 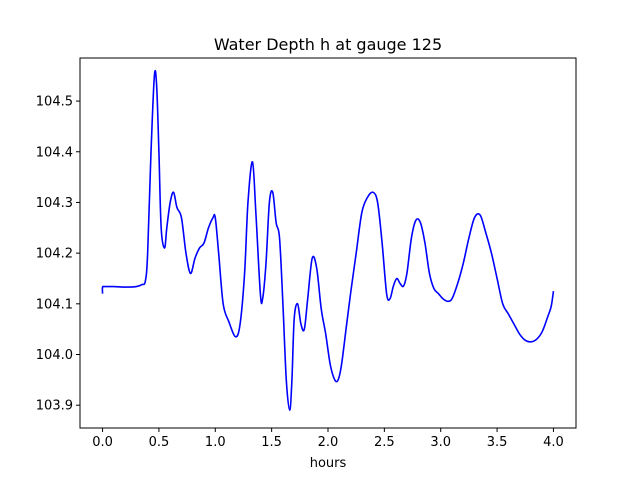 I want to click on y-tick-label: 104.4, so click(x=54, y=152).